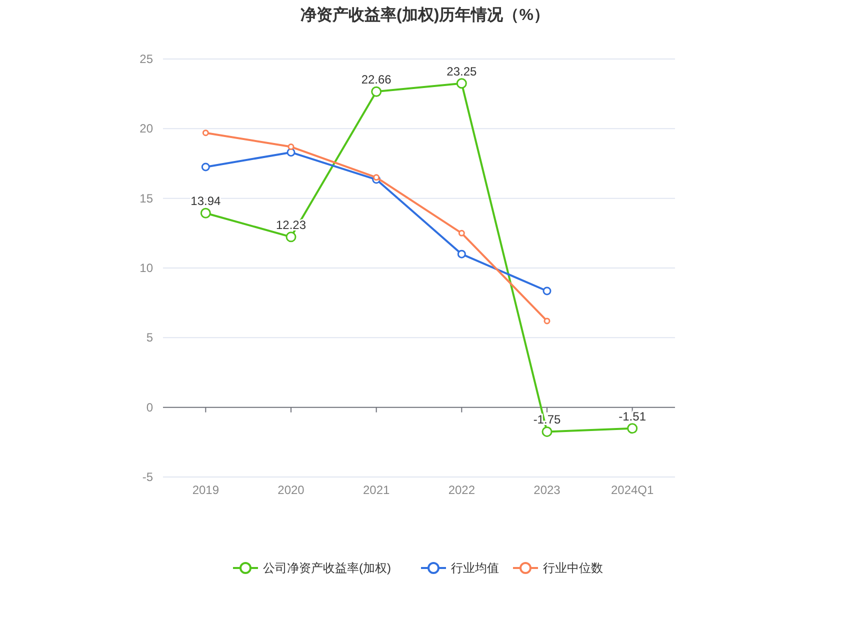 This screenshot has width=850, height=637. I want to click on y-tick-label: 10, so click(147, 268).